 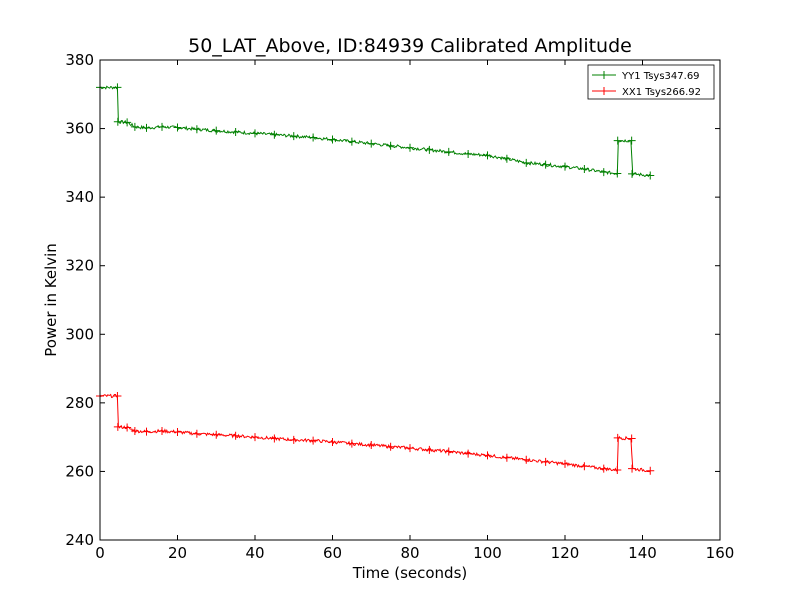 What do you see at coordinates (660, 76) in the screenshot?
I see `legend-label: YY1 Tsys347.69` at bounding box center [660, 76].